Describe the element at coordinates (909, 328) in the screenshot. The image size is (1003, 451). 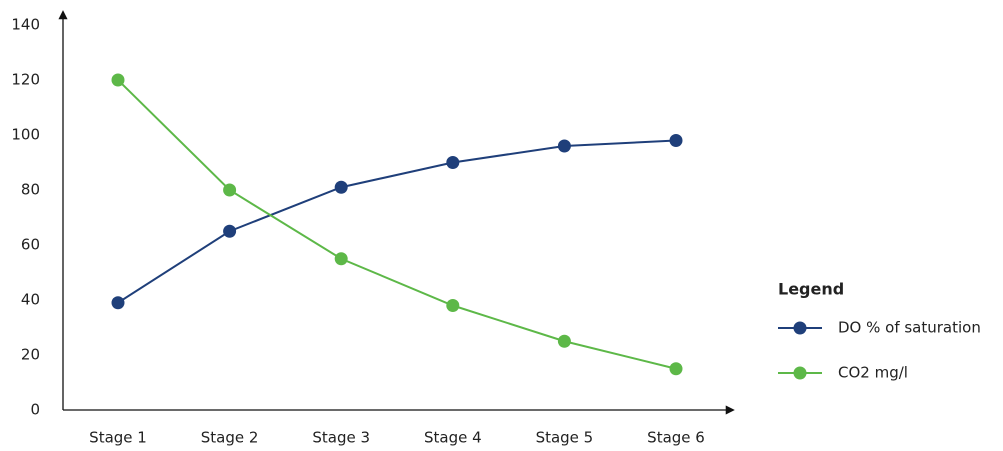
I see `legend-label: DO % of saturation` at that location.